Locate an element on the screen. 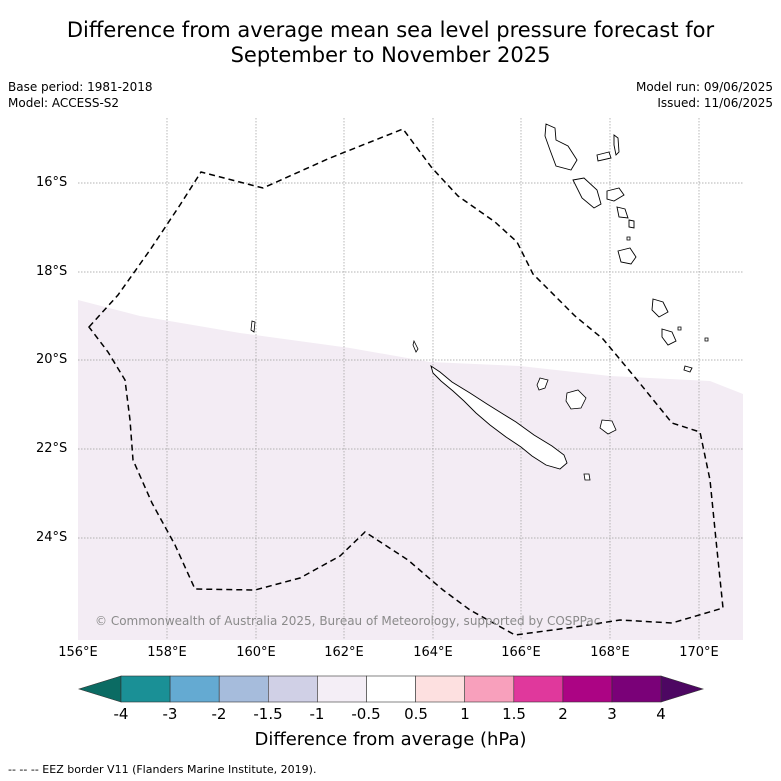 The height and width of the screenshot is (781, 781). lat-tick-16s: 16°S is located at coordinates (52, 182).